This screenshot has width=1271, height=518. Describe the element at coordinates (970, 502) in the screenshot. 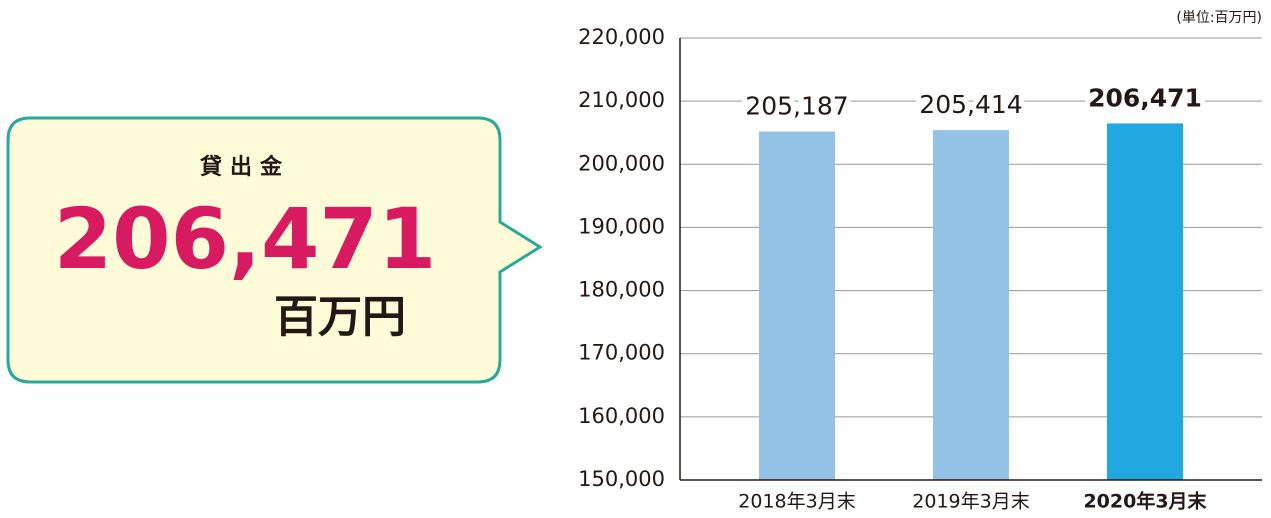

I see `x-tick-label: 2019年3月末` at that location.